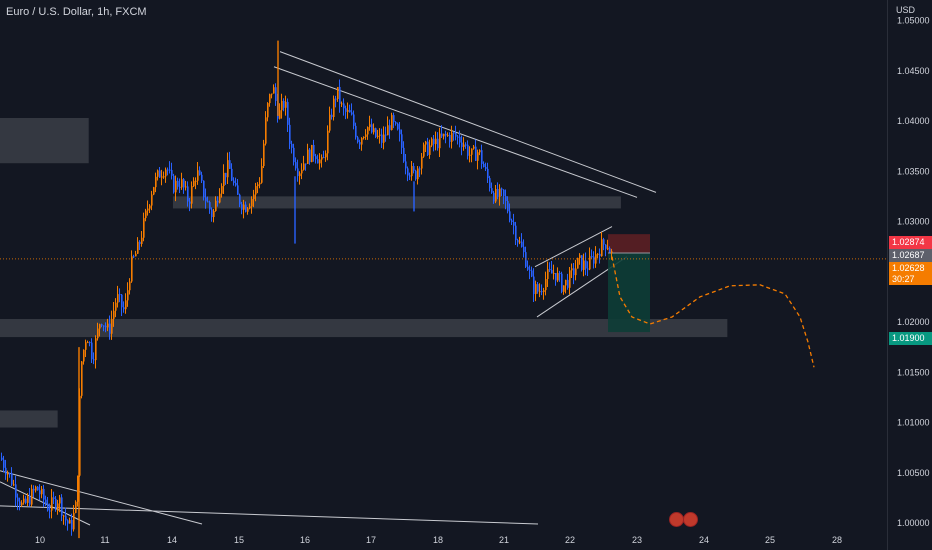 The image size is (932, 550). Describe the element at coordinates (913, 171) in the screenshot. I see `y-tick-label: 1.03500` at that location.